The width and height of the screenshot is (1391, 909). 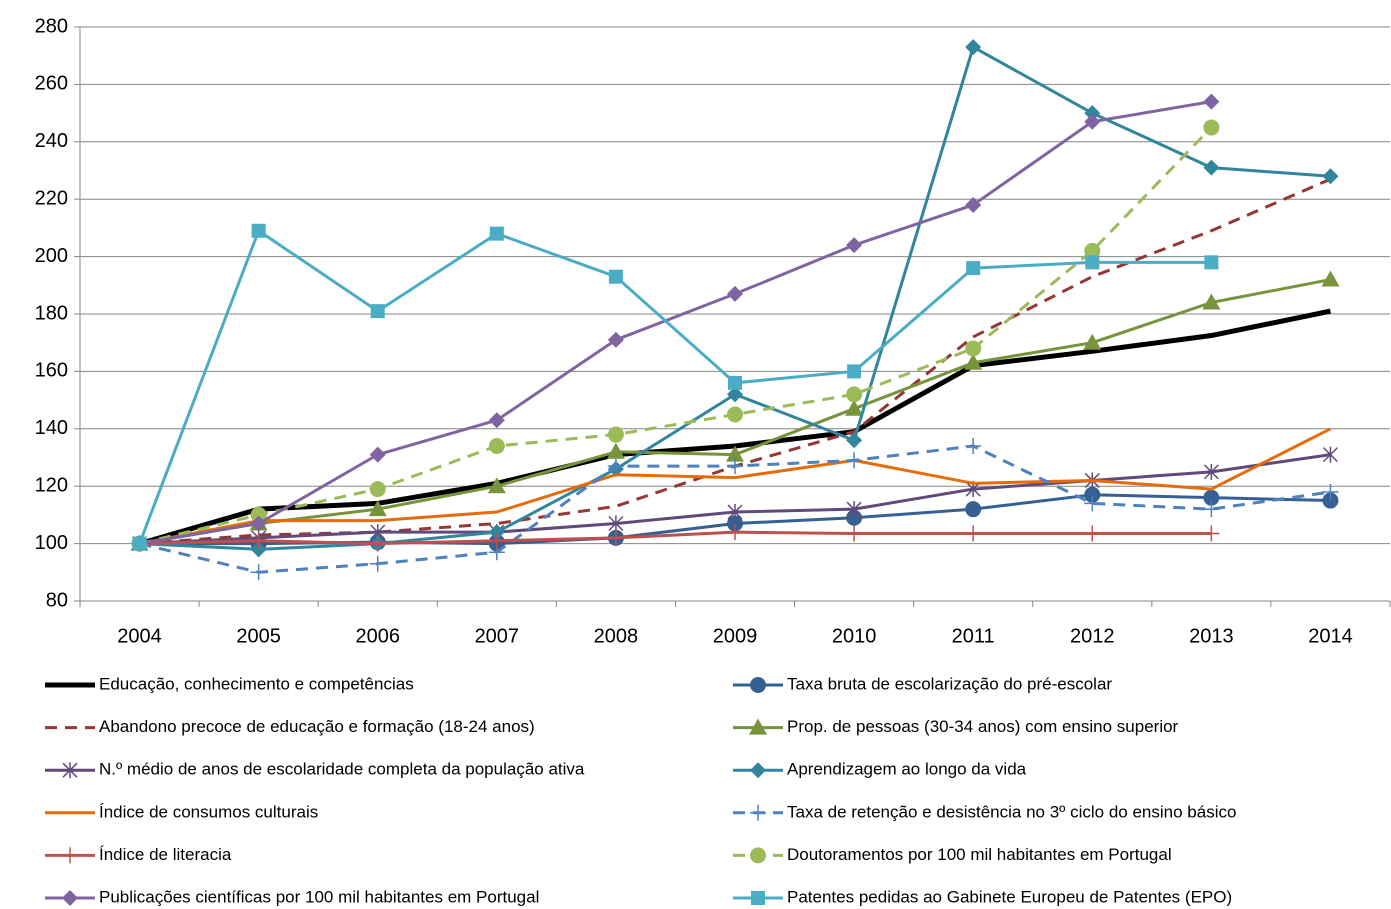 What do you see at coordinates (51, 26) in the screenshot?
I see `y-tick-label: 280` at bounding box center [51, 26].